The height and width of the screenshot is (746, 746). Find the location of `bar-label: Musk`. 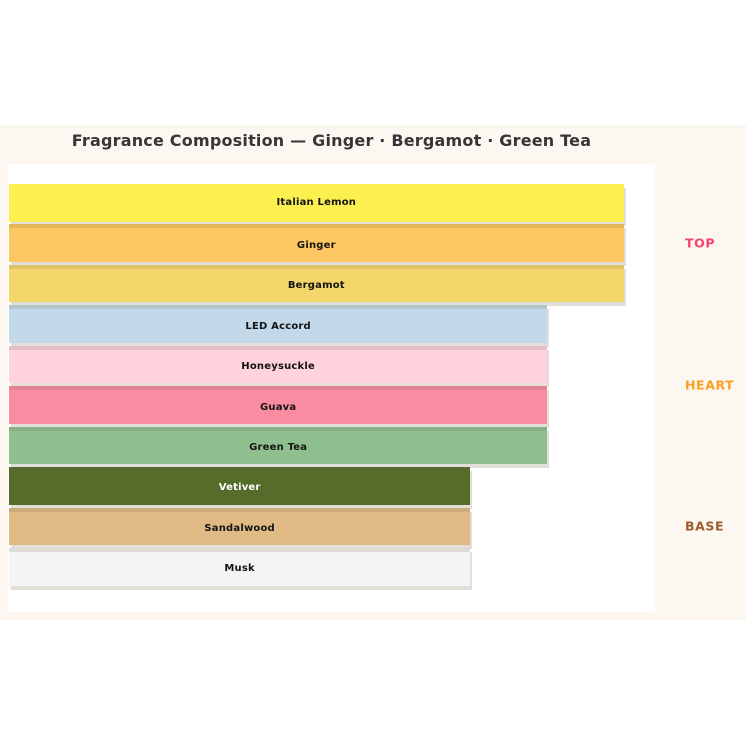

bar-label: Musk is located at coordinates (239, 569).